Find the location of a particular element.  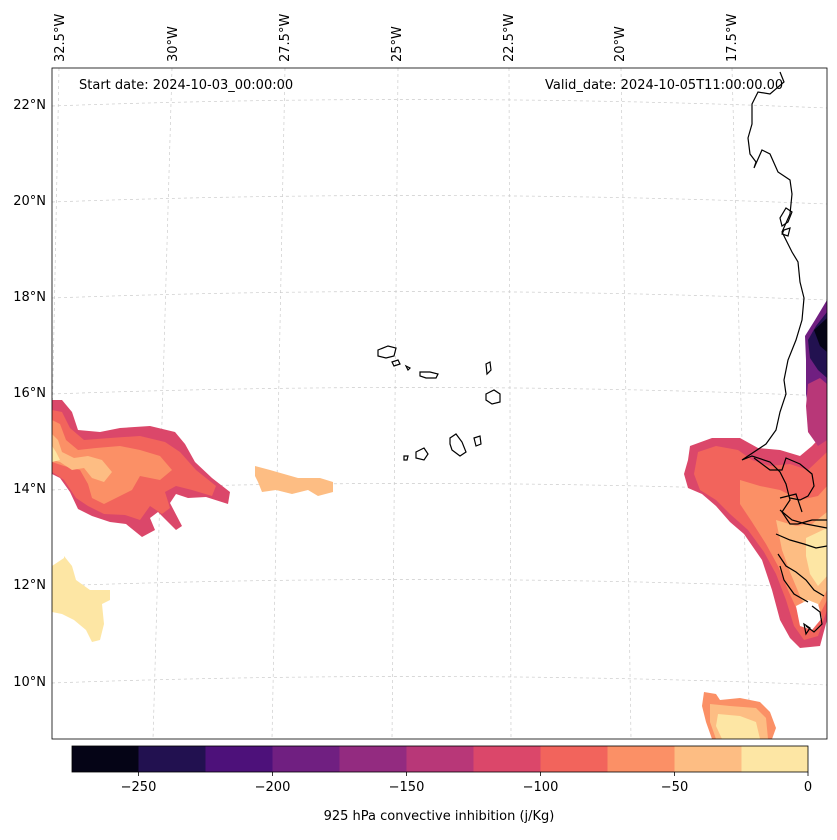

colorbar-tick-label-0: 0 is located at coordinates (808, 787).